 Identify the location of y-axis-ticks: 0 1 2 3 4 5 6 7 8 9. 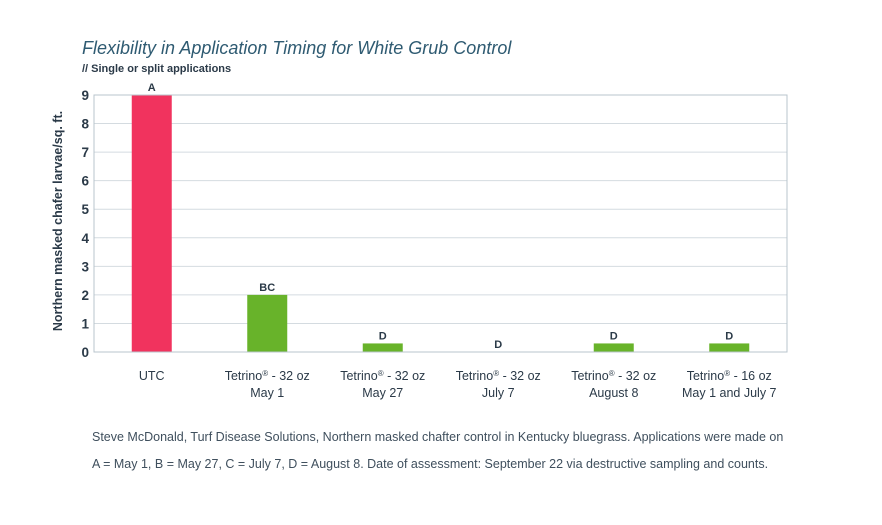
(85, 224).